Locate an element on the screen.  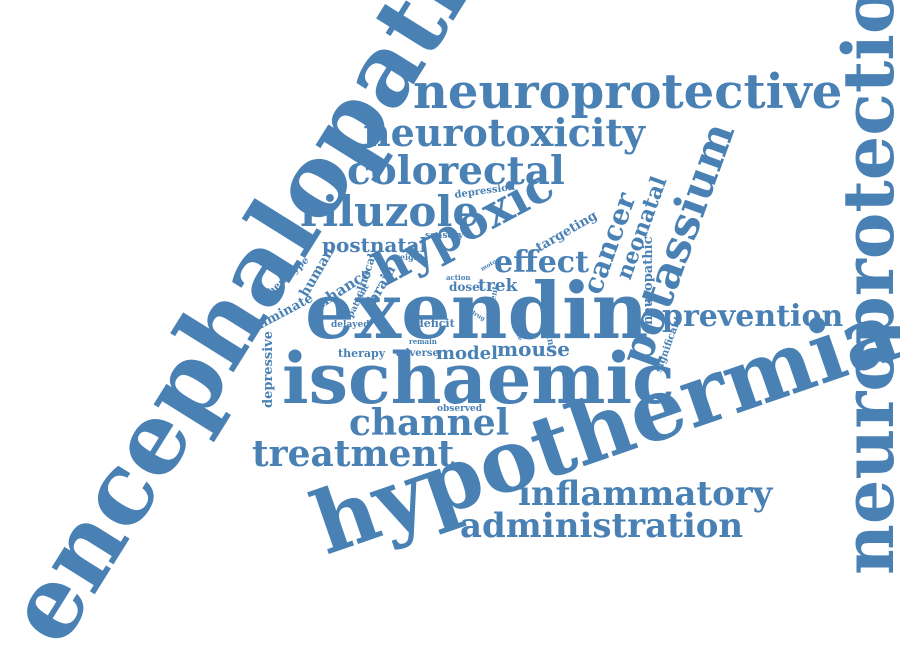
word-inflammatory: inflammatory is located at coordinates (646, 494).